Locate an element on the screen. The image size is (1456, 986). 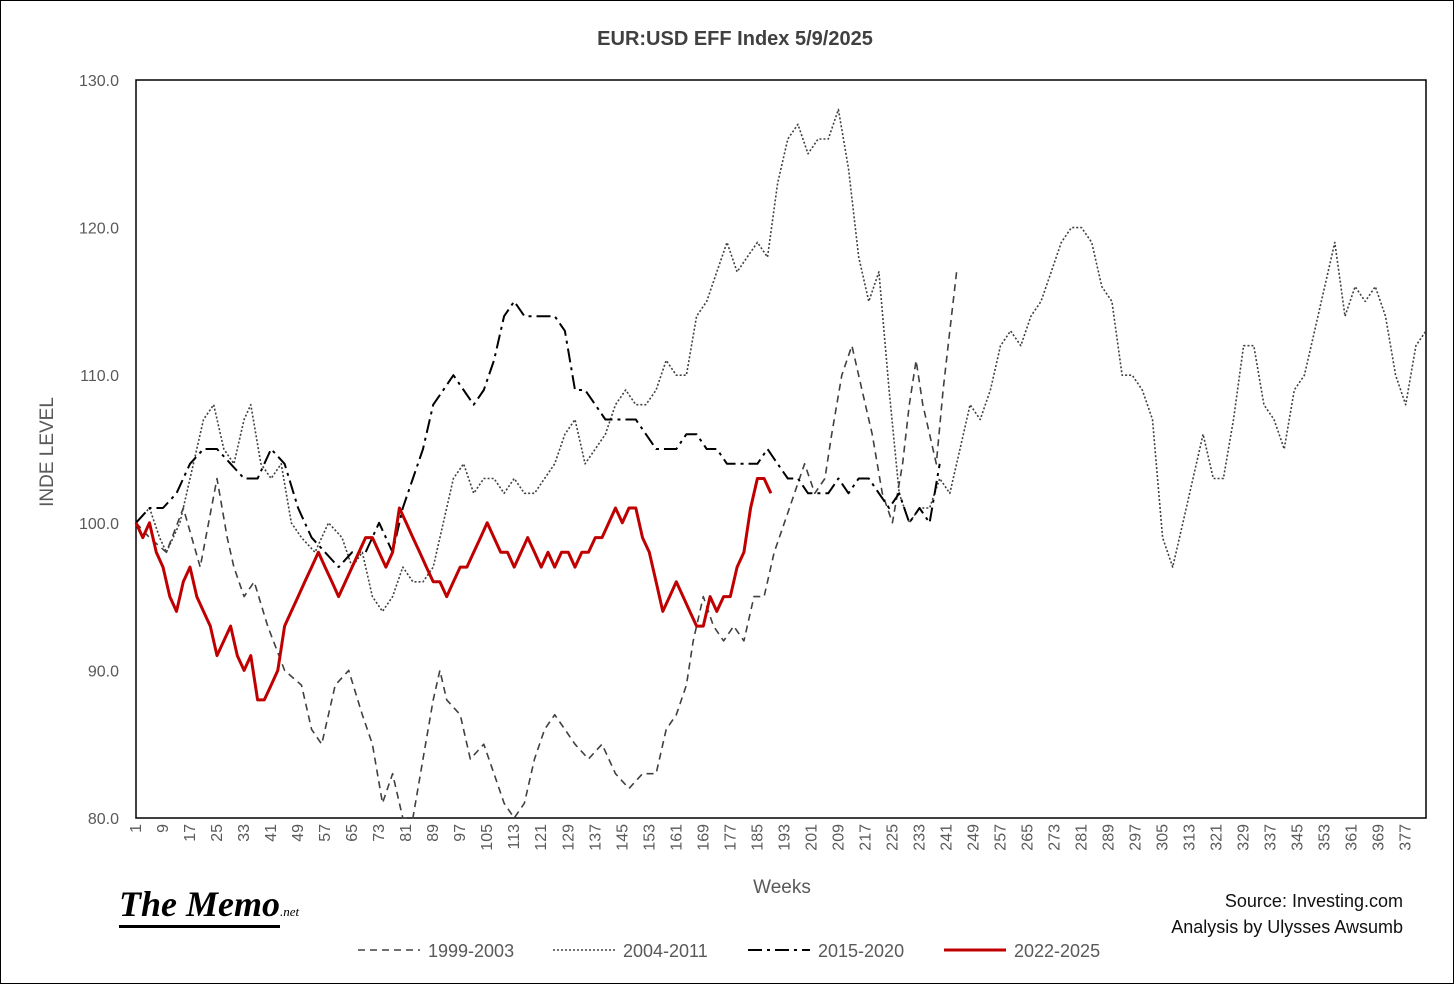
x-tick-label: 57 is located at coordinates (325, 833).